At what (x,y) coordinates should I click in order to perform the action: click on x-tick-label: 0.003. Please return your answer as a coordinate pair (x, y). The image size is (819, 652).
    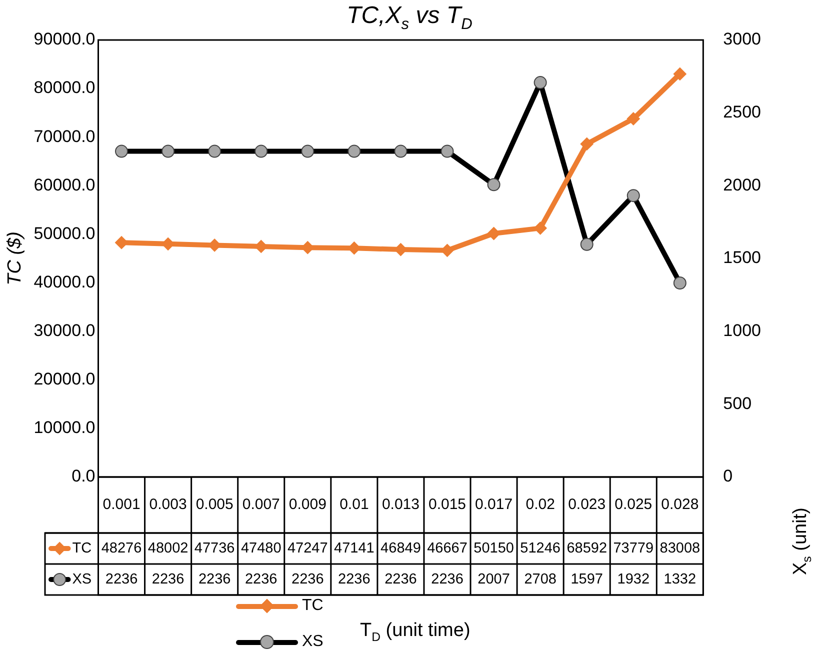
    Looking at the image, I should click on (168, 505).